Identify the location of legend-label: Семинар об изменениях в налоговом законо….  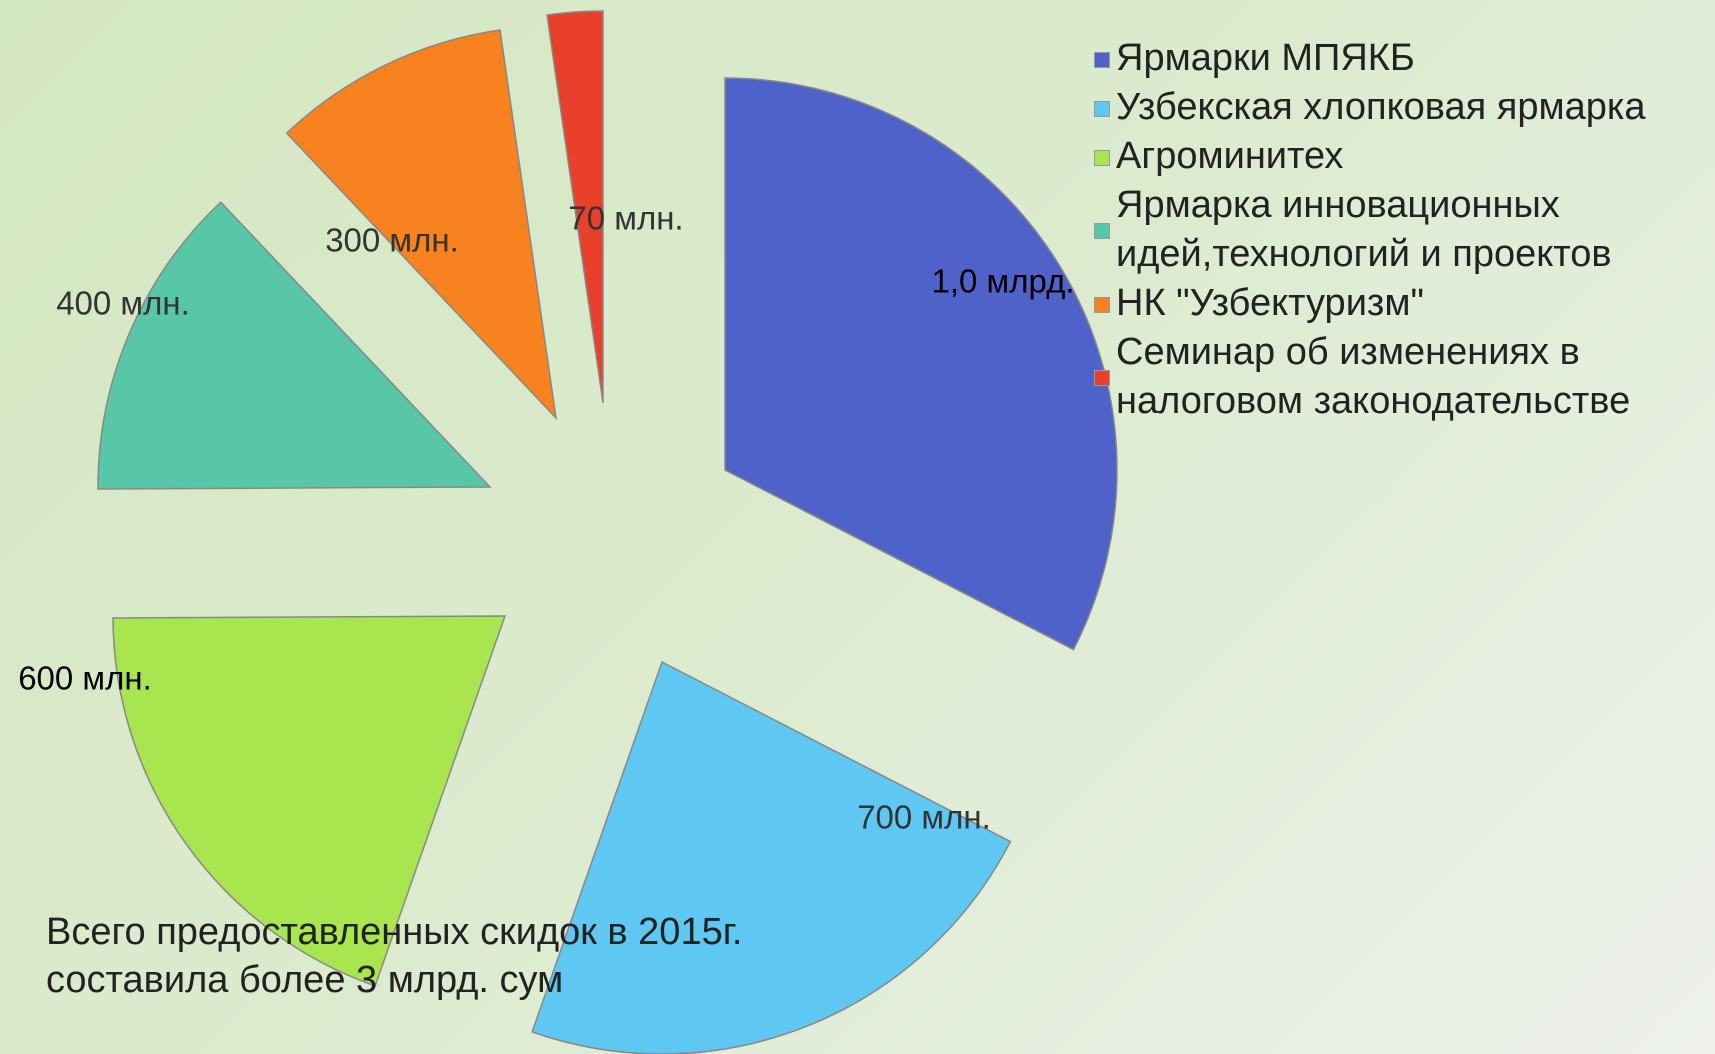
(1373, 376).